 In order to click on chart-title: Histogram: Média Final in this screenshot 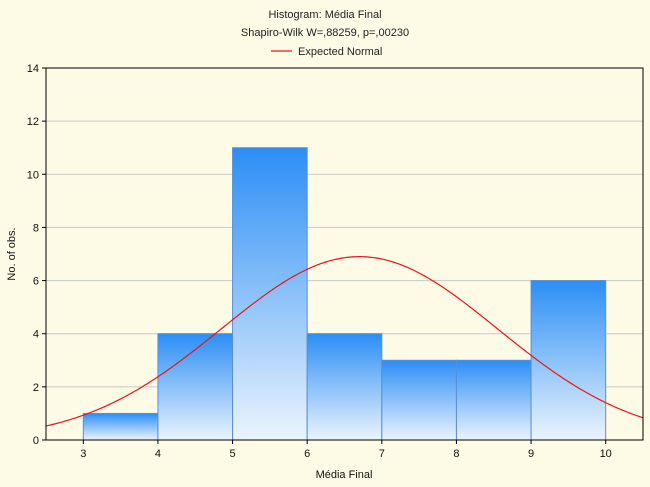, I will do `click(324, 15)`.